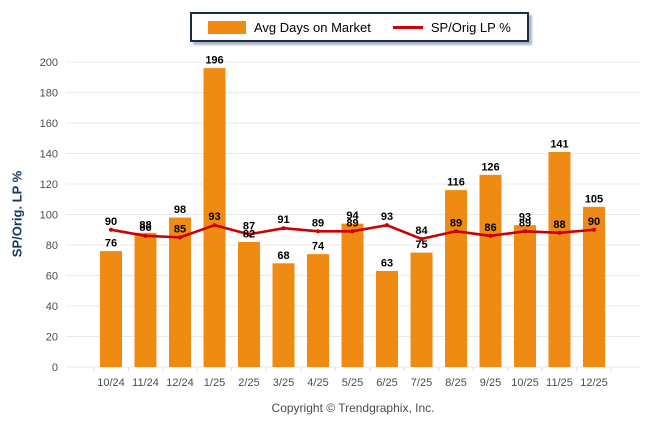 The image size is (646, 434). Describe the element at coordinates (407, 27) in the screenshot. I see `line-swatch-icon` at that location.